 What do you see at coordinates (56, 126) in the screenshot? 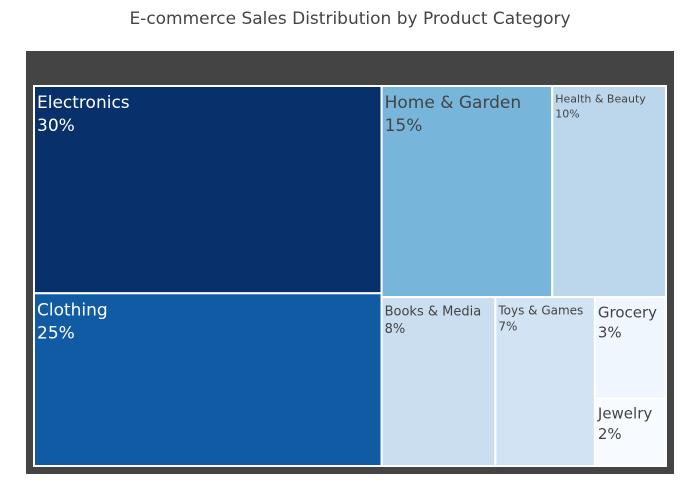
I see `tile-value-electronics: 30%` at bounding box center [56, 126].